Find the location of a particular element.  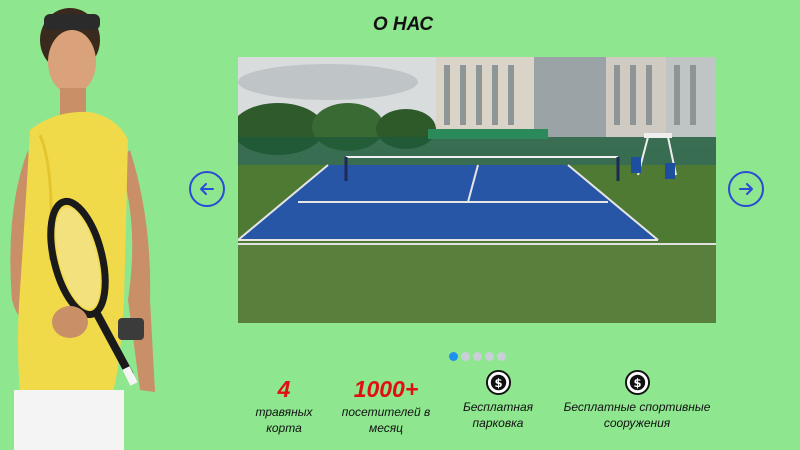

slider-next-button is located at coordinates (746, 189).